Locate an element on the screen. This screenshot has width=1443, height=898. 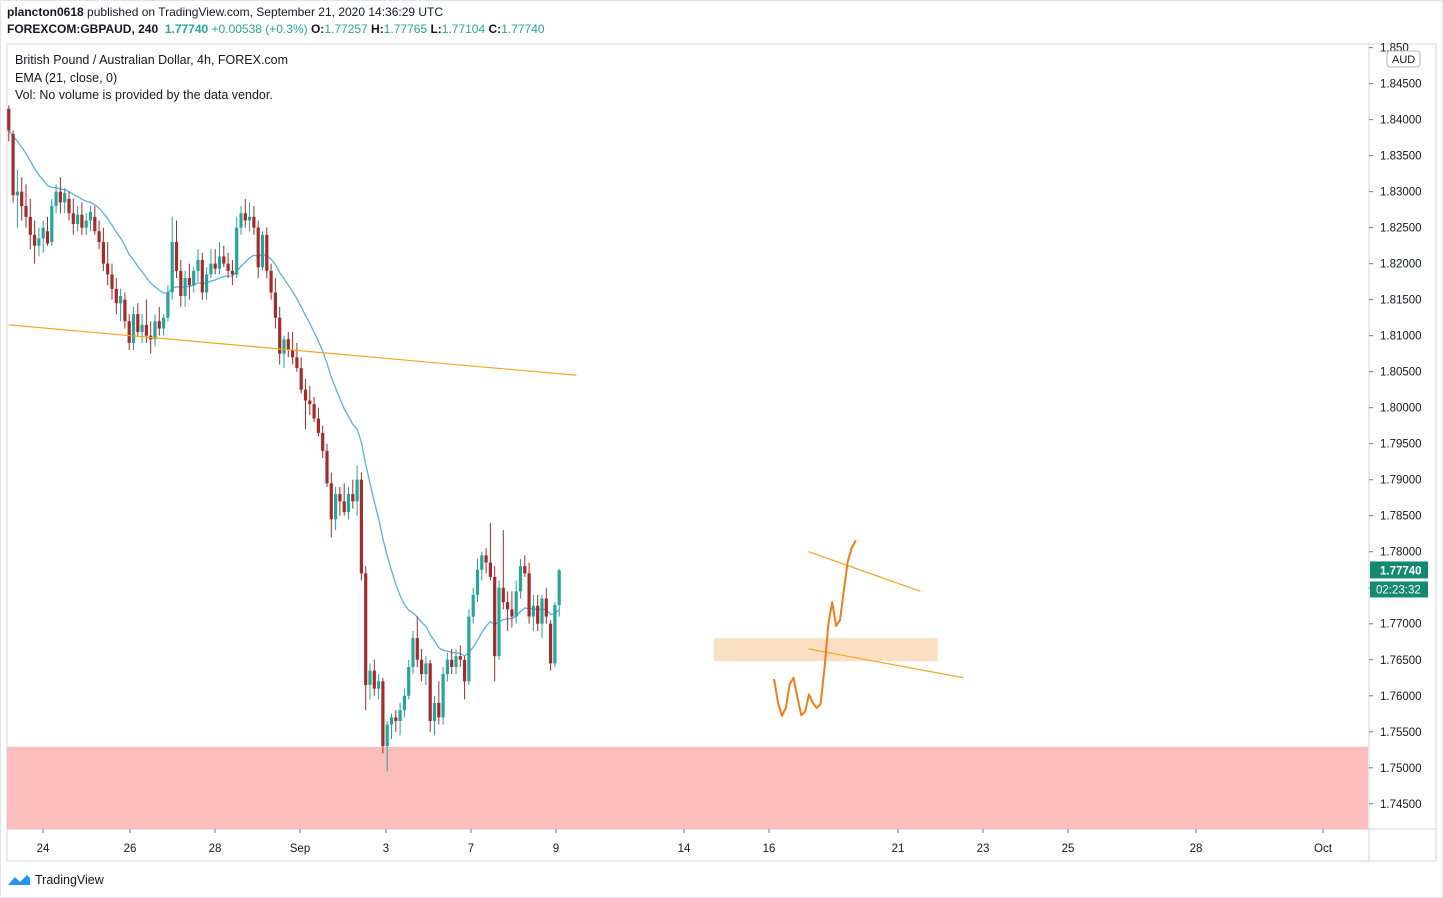
tradingview-brand: TradingView is located at coordinates (55, 880).